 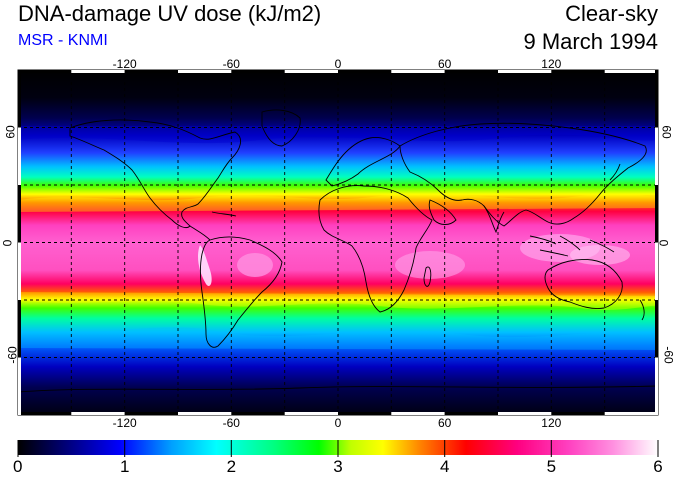 I want to click on lon-tick-top: -120, so click(x=124, y=64).